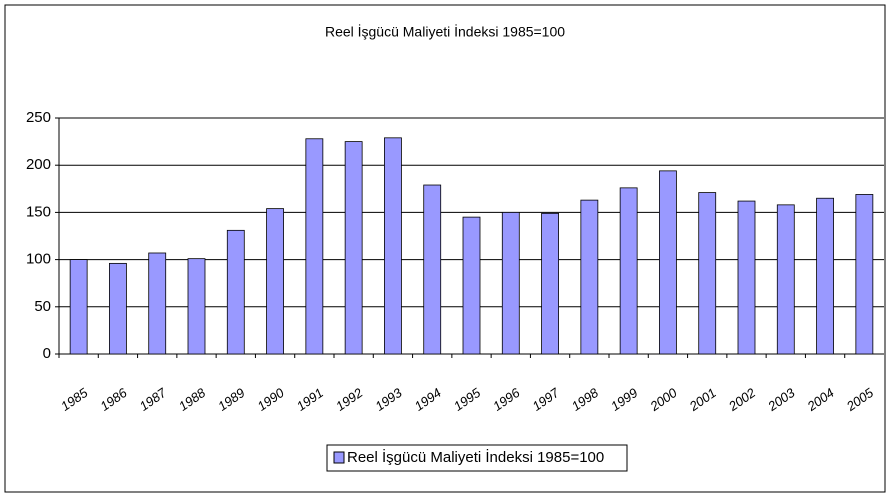  I want to click on y-tick-label: 250, so click(38, 117).